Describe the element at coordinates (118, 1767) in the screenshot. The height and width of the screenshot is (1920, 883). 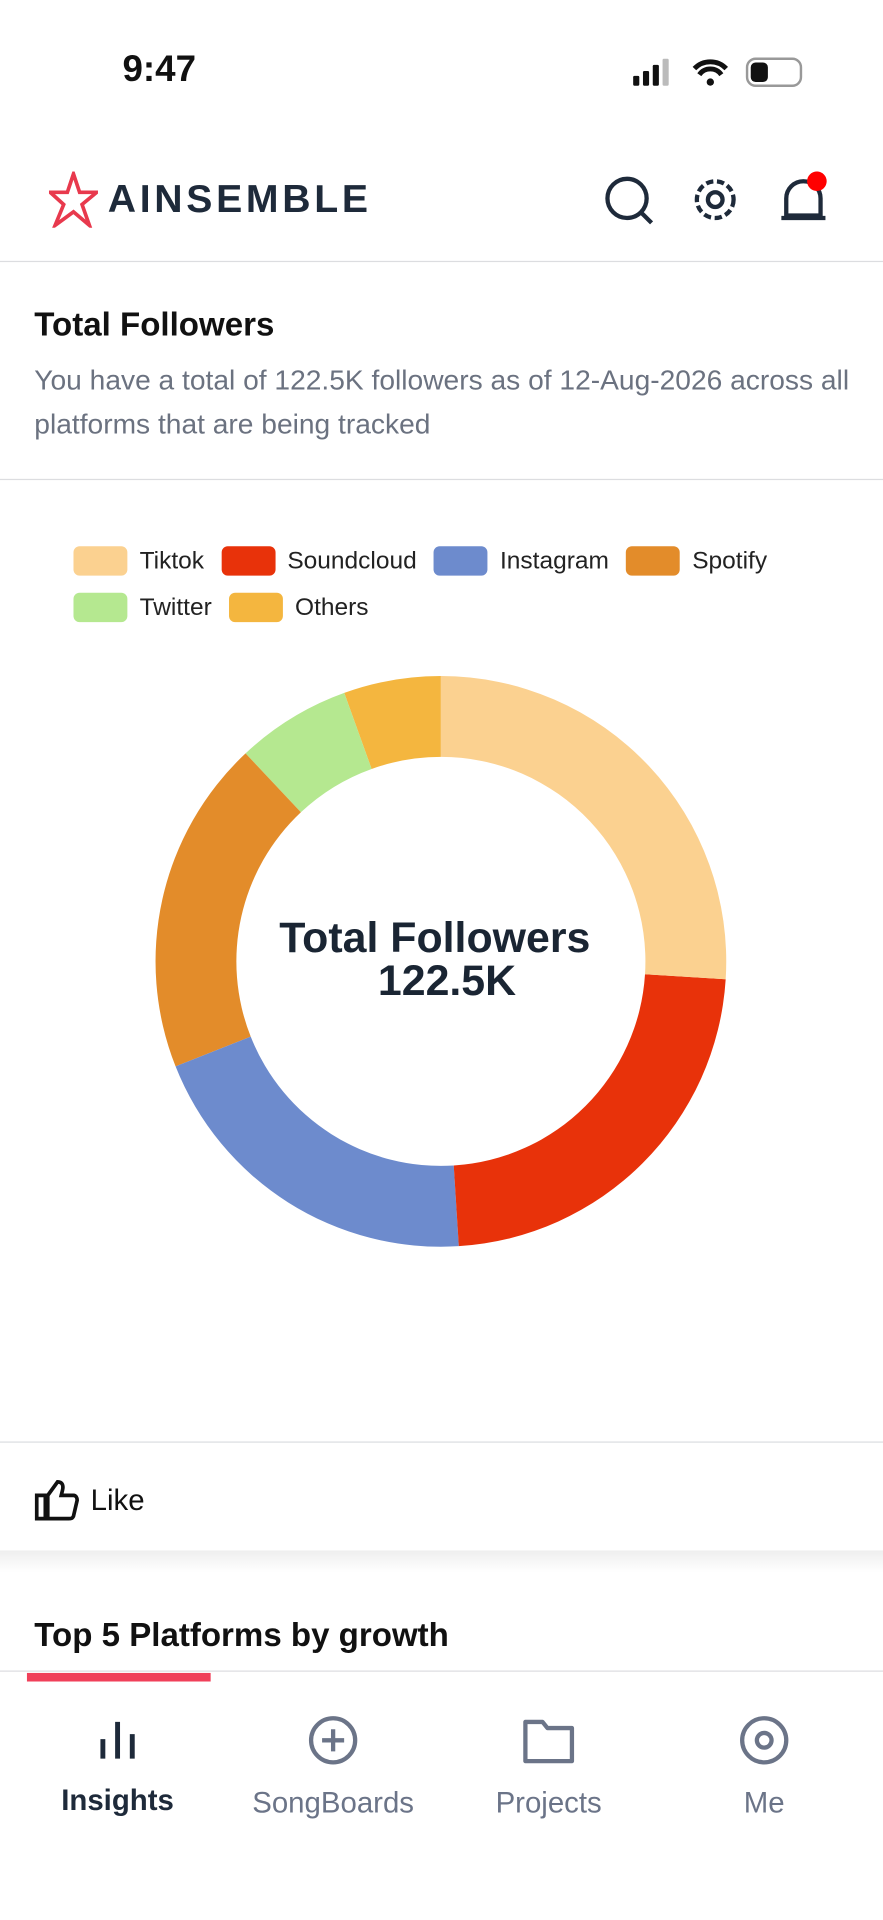
I see `nav-insights: Insights` at that location.